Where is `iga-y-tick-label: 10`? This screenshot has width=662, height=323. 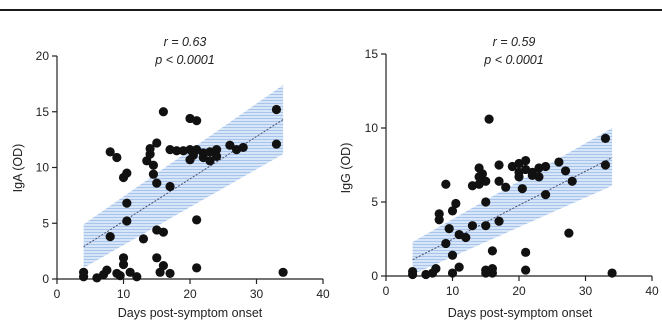
iga-y-tick-label: 10 is located at coordinates (43, 168).